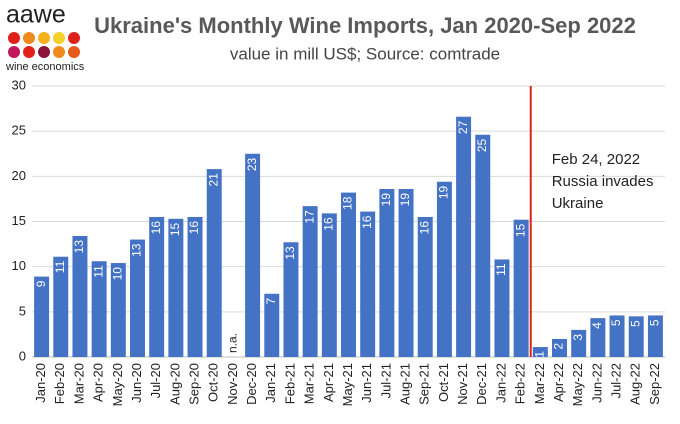 The width and height of the screenshot is (680, 424). What do you see at coordinates (596, 383) in the screenshot?
I see `x-tick-label: Jun-22` at bounding box center [596, 383].